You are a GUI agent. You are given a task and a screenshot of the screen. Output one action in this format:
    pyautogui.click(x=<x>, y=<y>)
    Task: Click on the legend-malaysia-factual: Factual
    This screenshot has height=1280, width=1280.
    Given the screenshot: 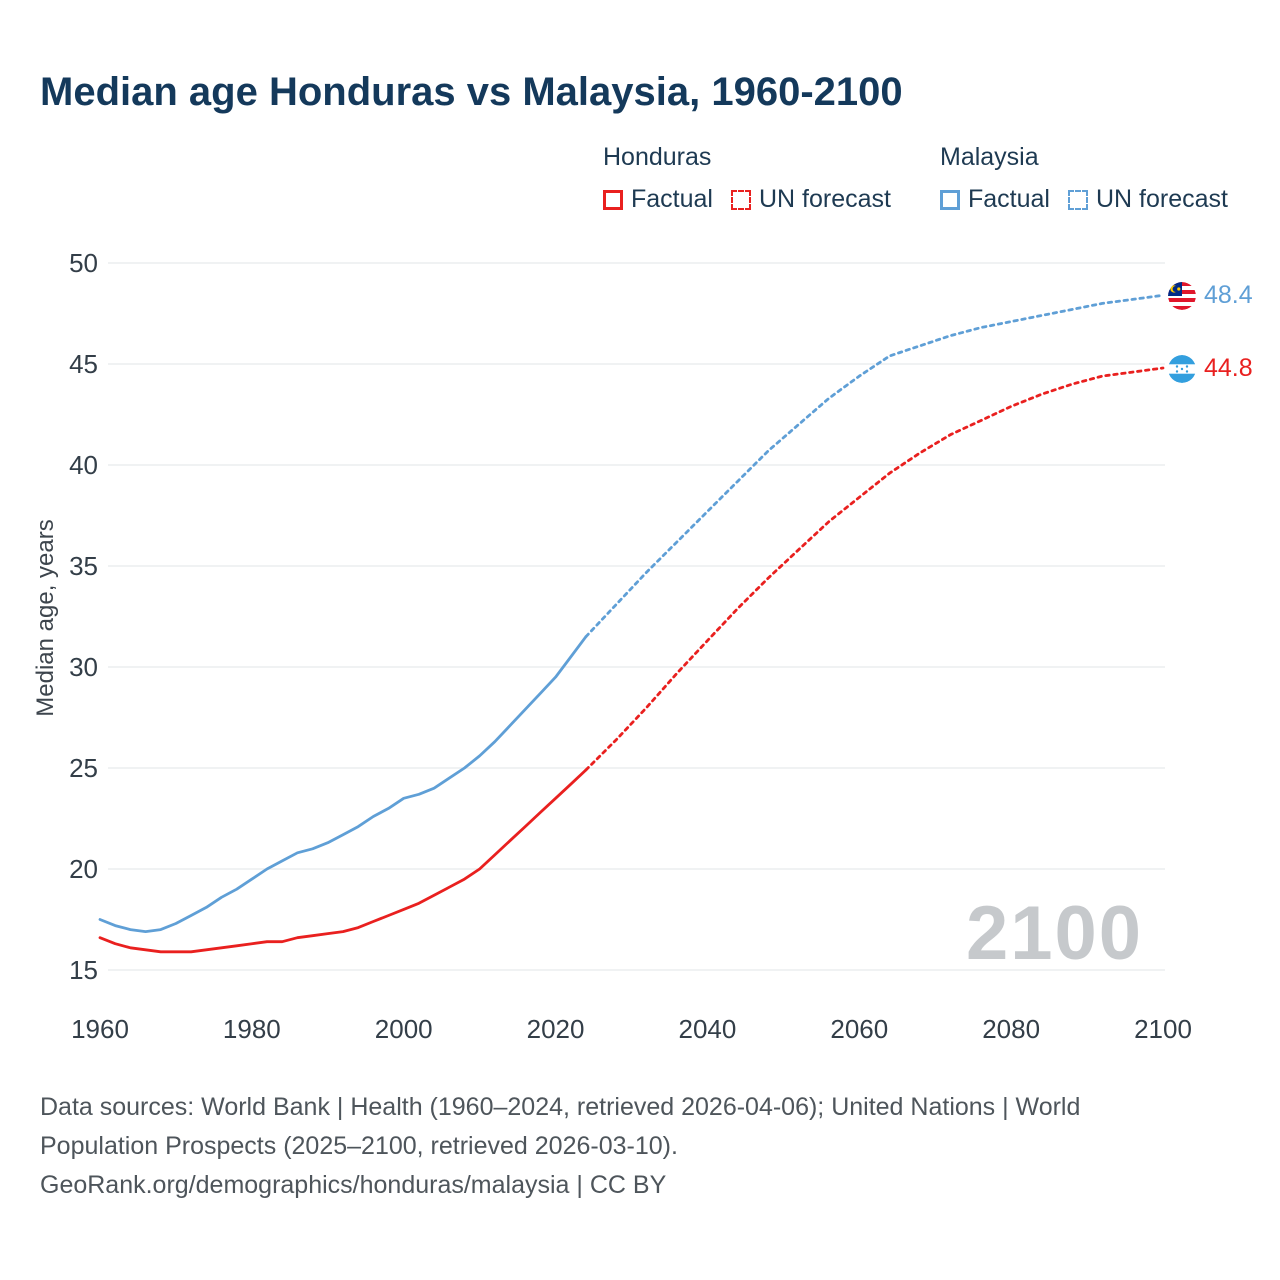 What is the action you would take?
    pyautogui.click(x=995, y=199)
    